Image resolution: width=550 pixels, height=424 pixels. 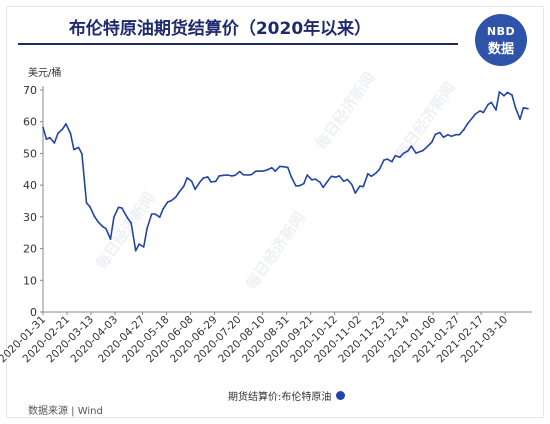 I want to click on logo-text-top: NBD, so click(x=501, y=31).